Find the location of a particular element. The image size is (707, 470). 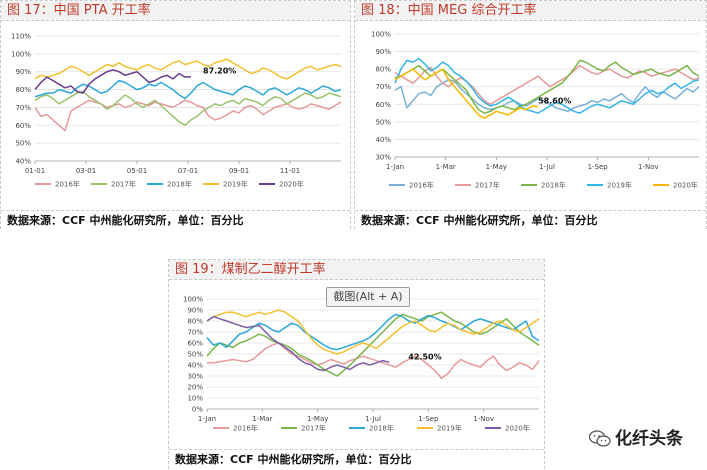

chart-title: 图 17：中国 PTA 开工率 is located at coordinates (175, 11).